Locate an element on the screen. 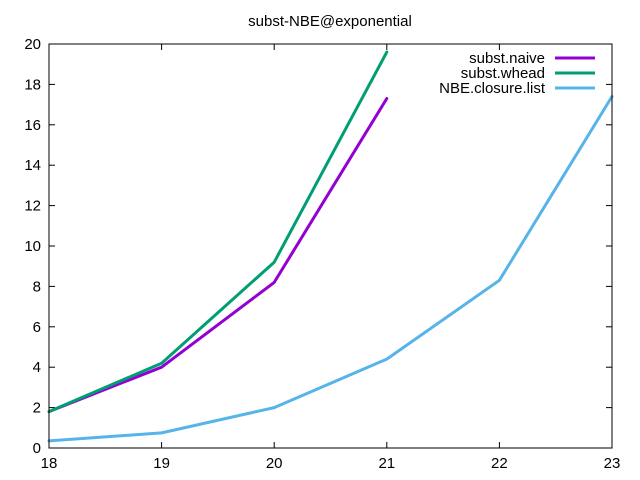  y-tick-label: 6 is located at coordinates (37, 327).